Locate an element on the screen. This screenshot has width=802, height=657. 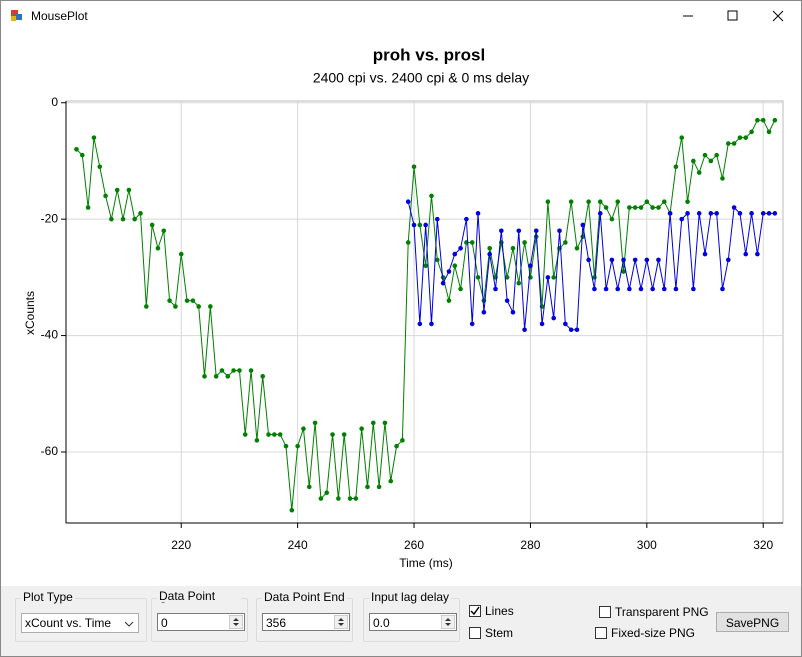
plot-type-combo: xCount vs. Time is located at coordinates (80, 623).